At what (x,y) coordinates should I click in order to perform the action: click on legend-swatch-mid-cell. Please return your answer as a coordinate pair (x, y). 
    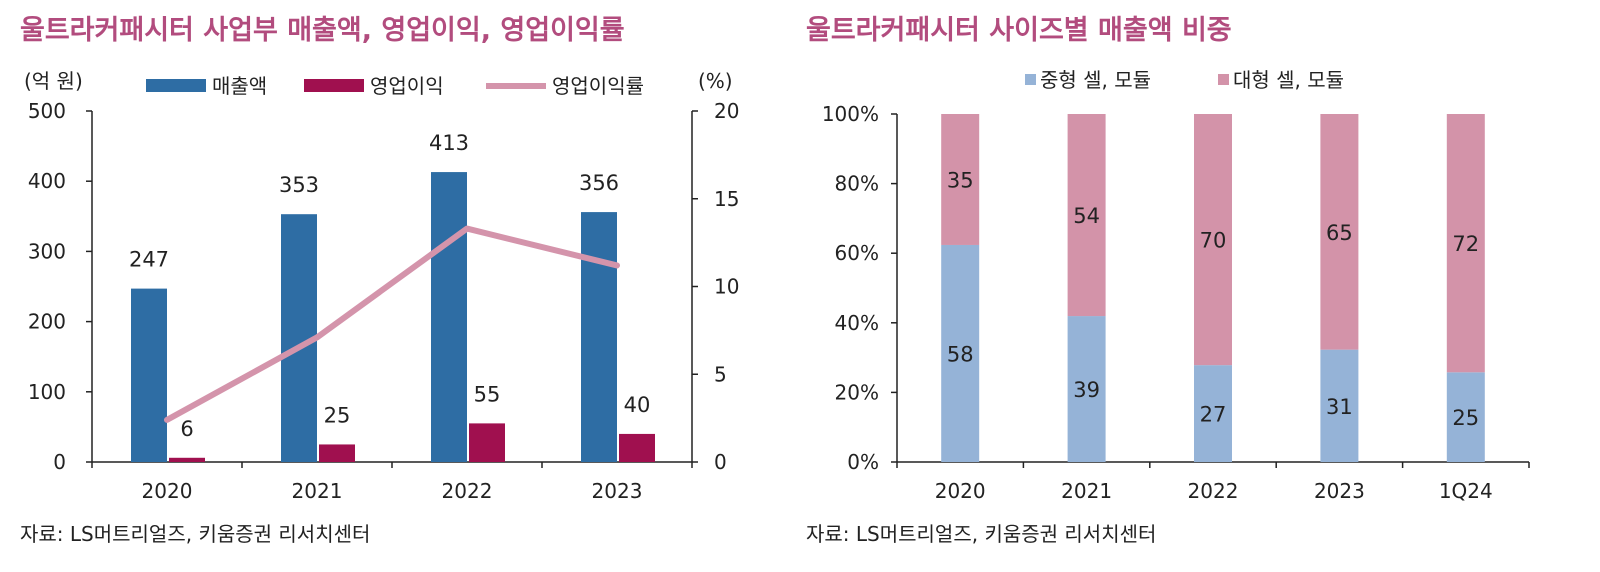
    Looking at the image, I should click on (1030, 79).